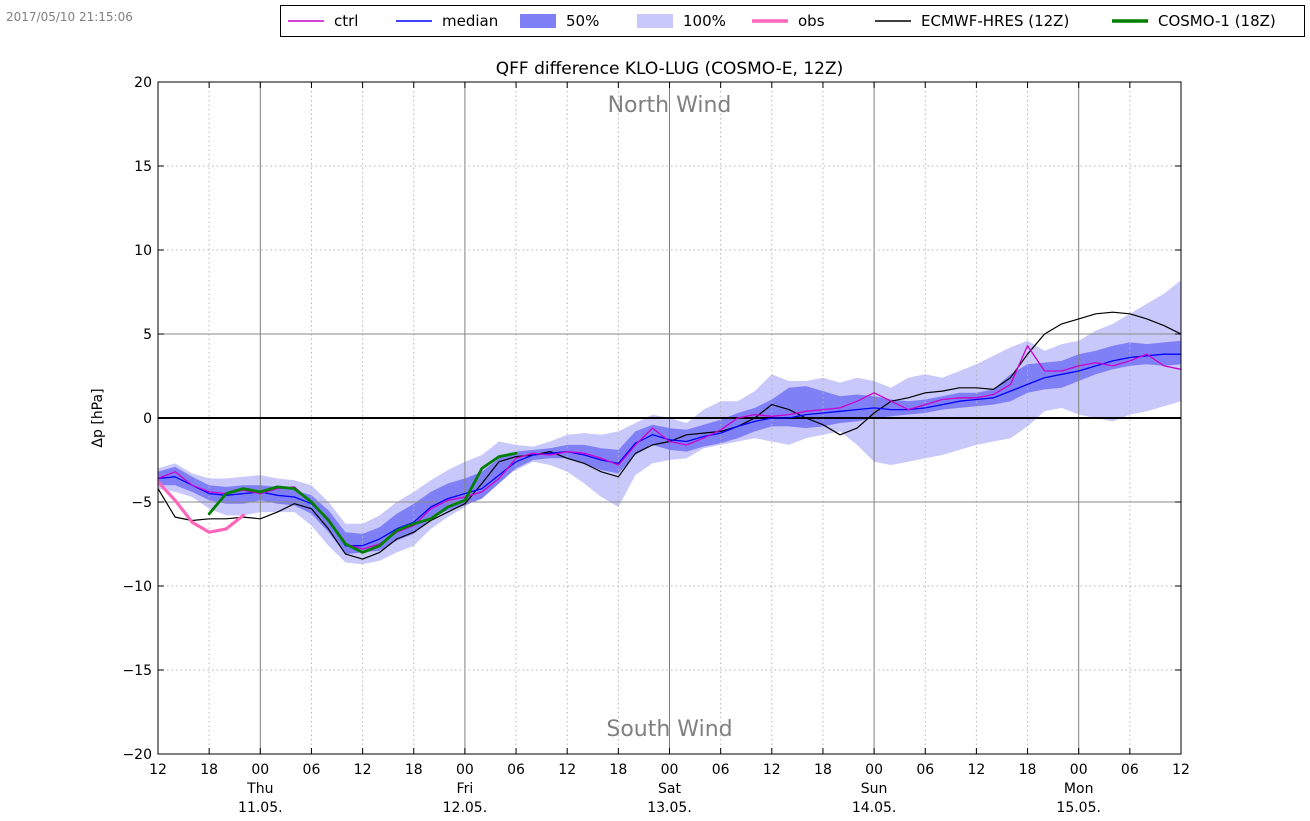 The width and height of the screenshot is (1310, 821). What do you see at coordinates (670, 69) in the screenshot?
I see `chart-title: QFF difference KLO-LUG (COSMO-E, 12Z)` at bounding box center [670, 69].